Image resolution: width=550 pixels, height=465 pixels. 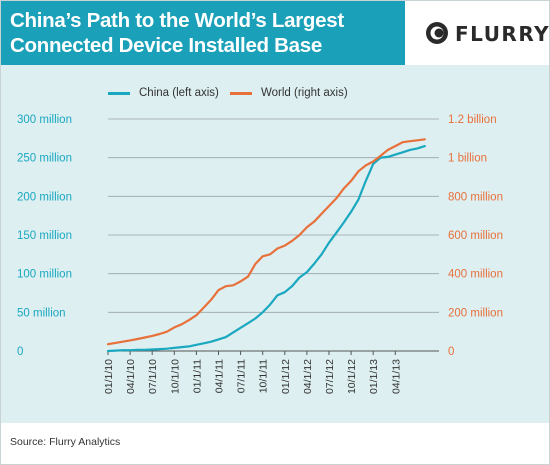 What do you see at coordinates (175, 376) in the screenshot?
I see `x-axis-tick-label: 10/1/10` at bounding box center [175, 376].